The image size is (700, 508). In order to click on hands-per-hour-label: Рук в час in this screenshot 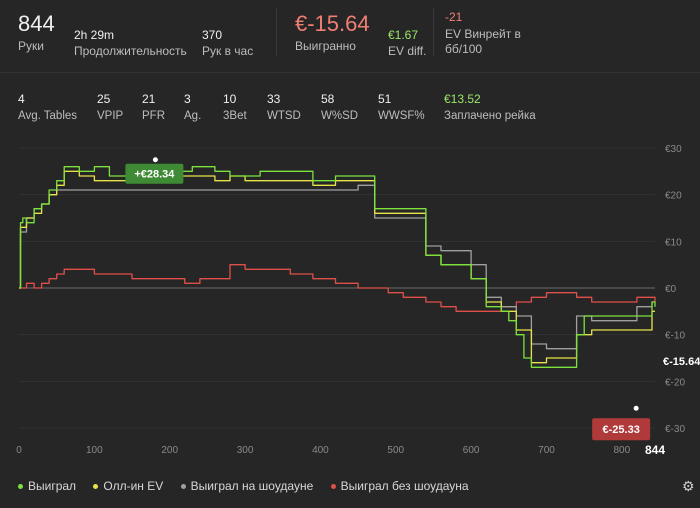, I will do `click(228, 51)`.